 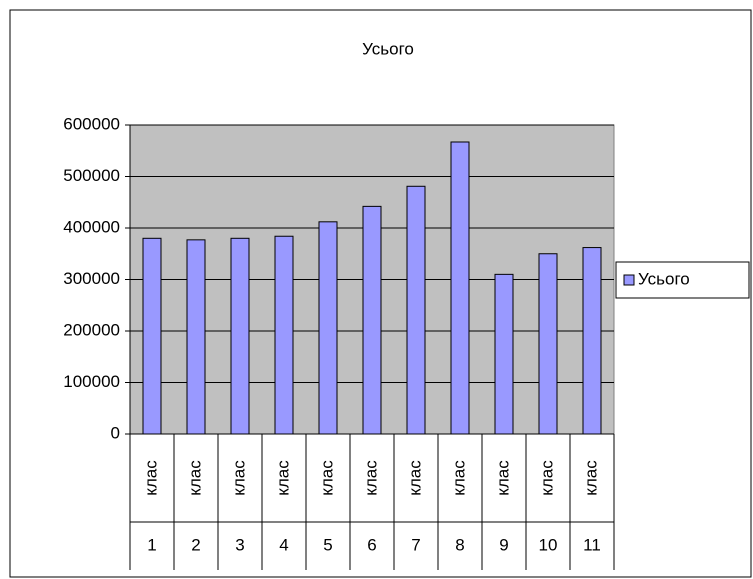 I want to click on x-group-label: 10, so click(x=548, y=544).